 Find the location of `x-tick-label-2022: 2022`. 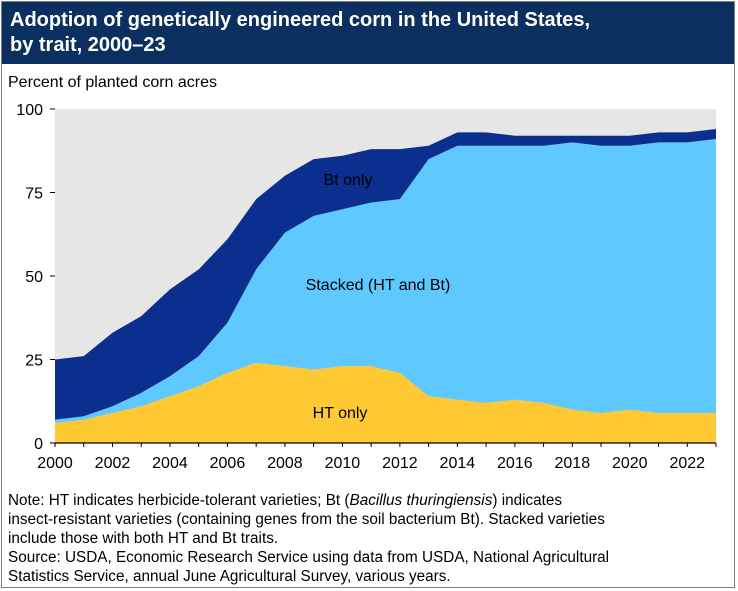

x-tick-label-2022: 2022 is located at coordinates (687, 463).